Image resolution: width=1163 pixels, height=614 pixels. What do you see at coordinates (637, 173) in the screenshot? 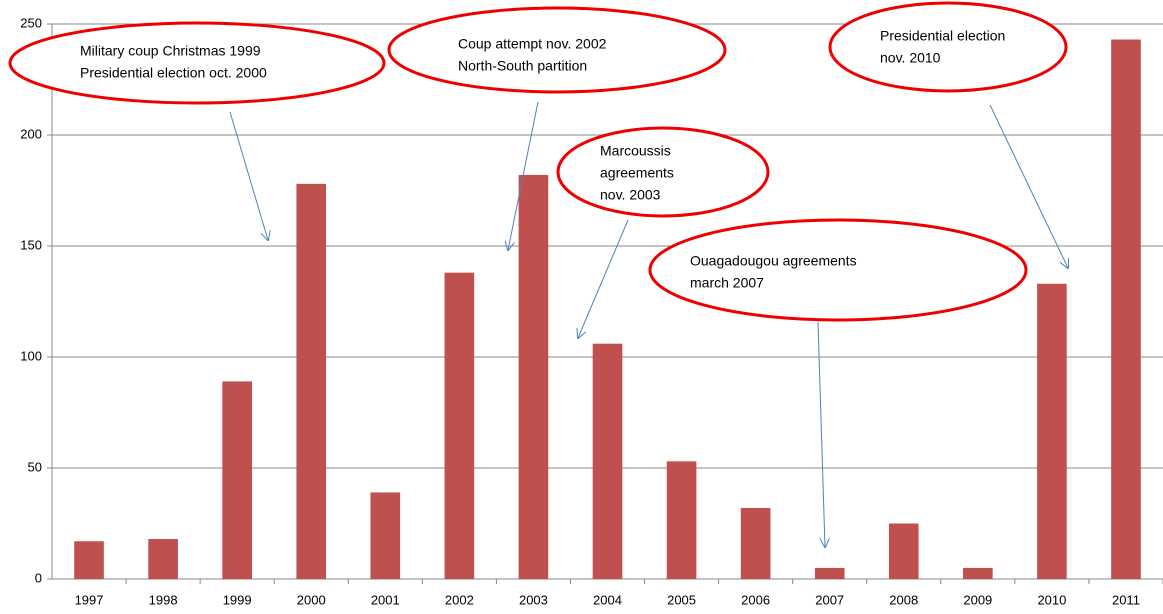
I see `annotation-text: agreements` at bounding box center [637, 173].